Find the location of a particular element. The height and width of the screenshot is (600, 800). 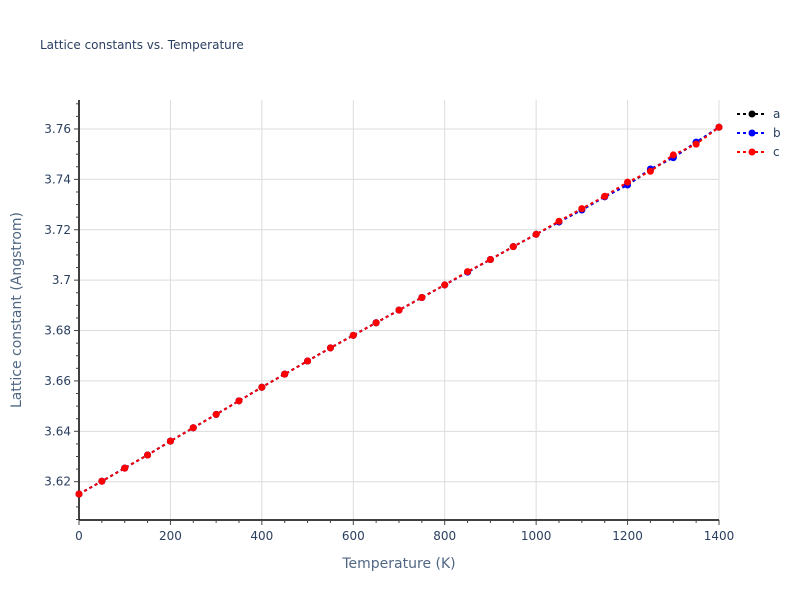

legend-item-a: a is located at coordinates (758, 114).